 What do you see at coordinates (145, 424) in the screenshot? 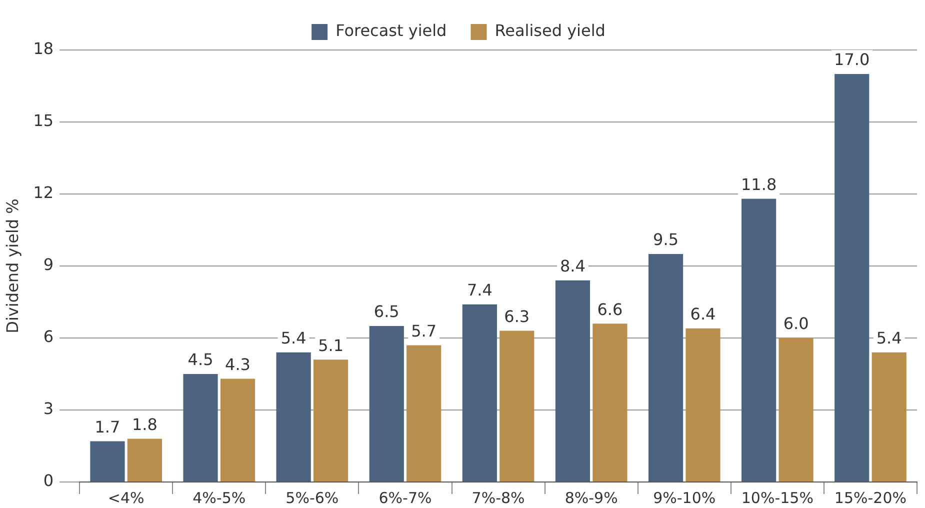
I see `data-label: 1.8` at bounding box center [145, 424].